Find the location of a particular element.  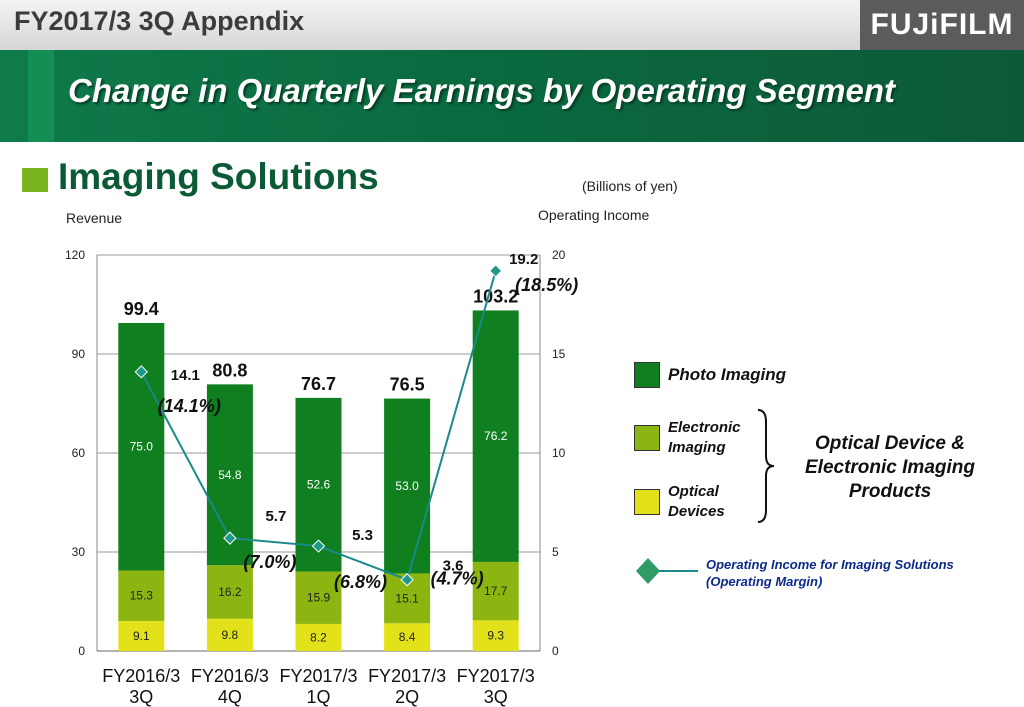

y2-axis-label-operating-income: Operating Income is located at coordinates (594, 215).